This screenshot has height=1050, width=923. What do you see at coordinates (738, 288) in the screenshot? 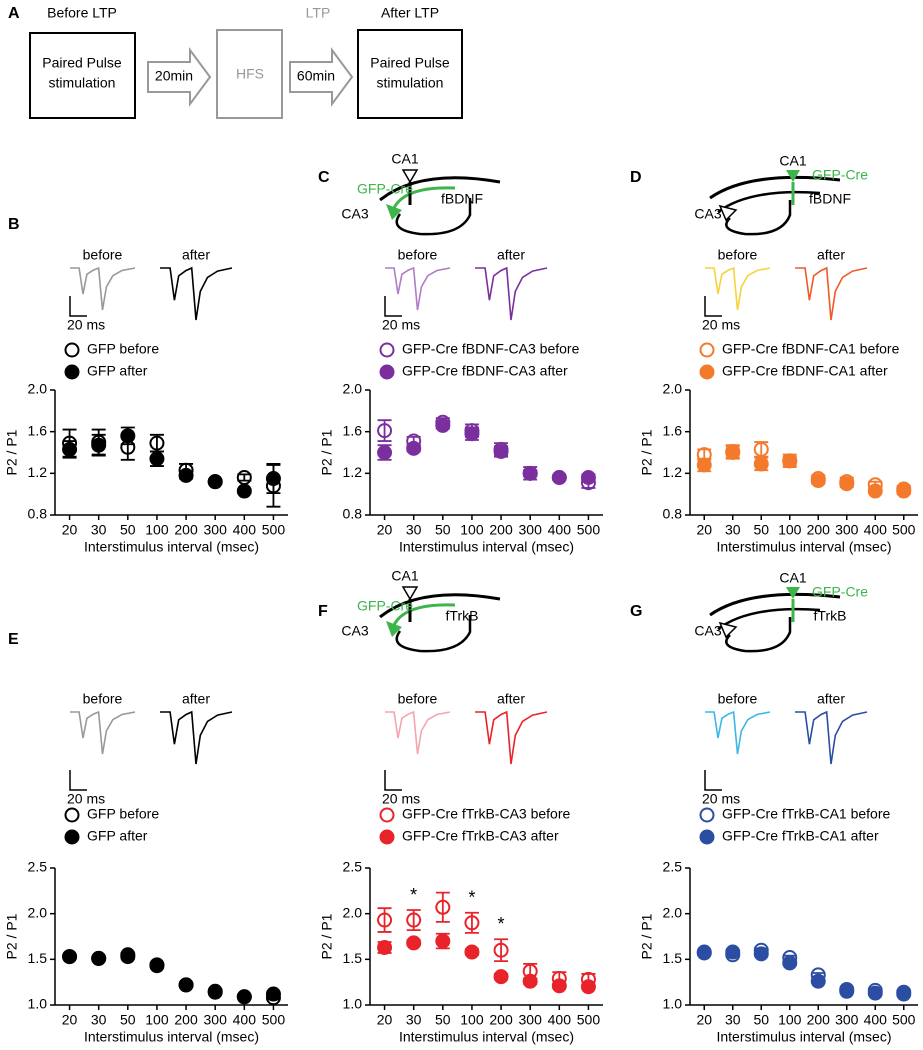
I see `trace` at bounding box center [738, 288].